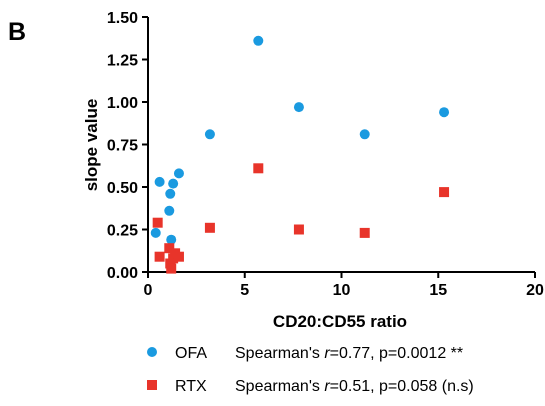 This screenshot has width=545, height=406. What do you see at coordinates (191, 353) in the screenshot?
I see `ofa-legend-name: OFA` at bounding box center [191, 353].